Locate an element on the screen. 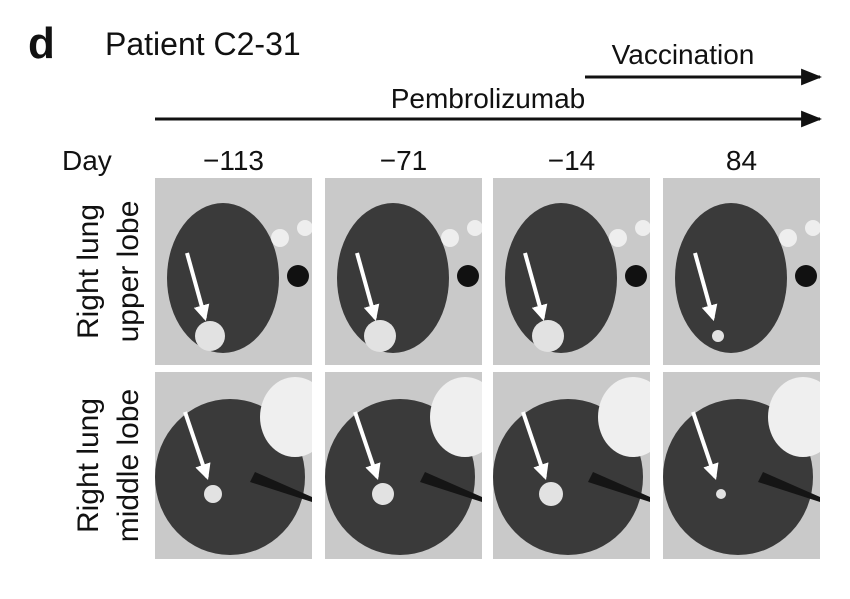  lung is located at coordinates (731, 278).